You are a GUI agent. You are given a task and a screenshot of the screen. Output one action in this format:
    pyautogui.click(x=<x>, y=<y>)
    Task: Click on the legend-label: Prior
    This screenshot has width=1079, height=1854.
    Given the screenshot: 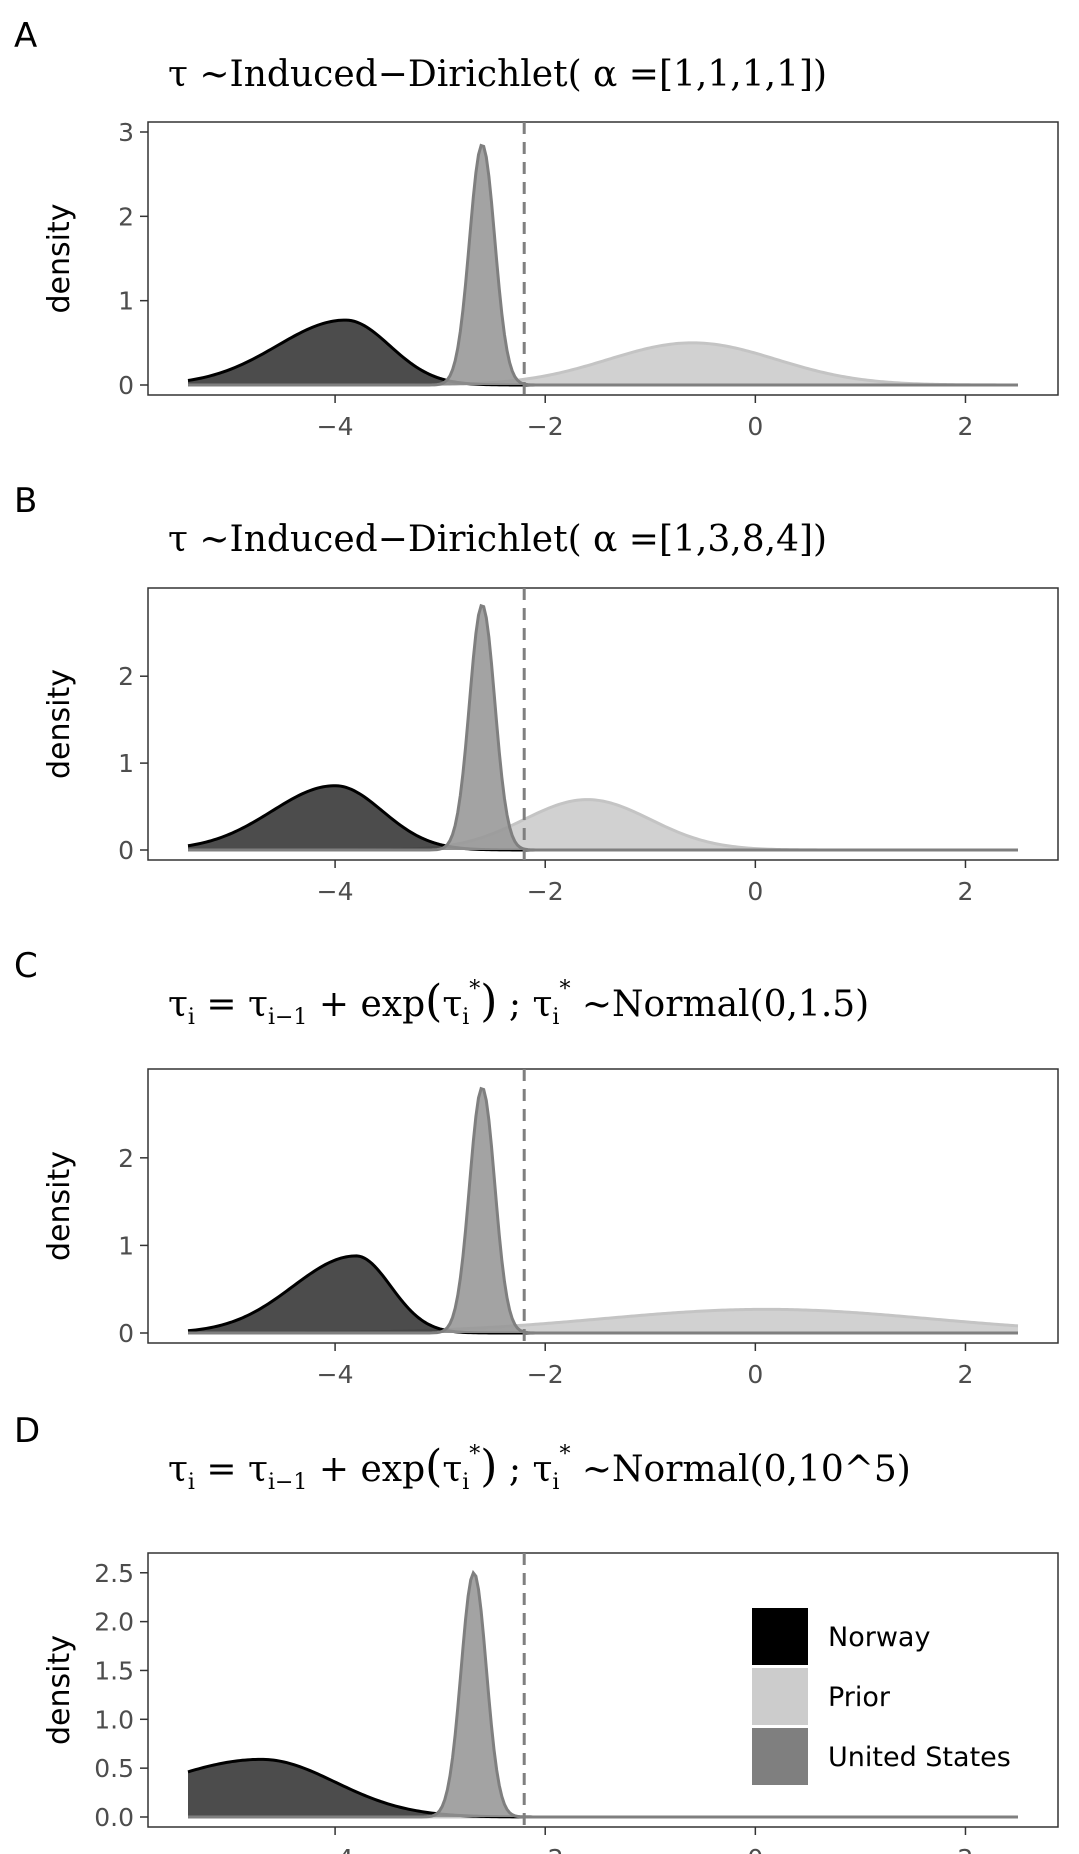 What is the action you would take?
    pyautogui.click(x=859, y=1697)
    